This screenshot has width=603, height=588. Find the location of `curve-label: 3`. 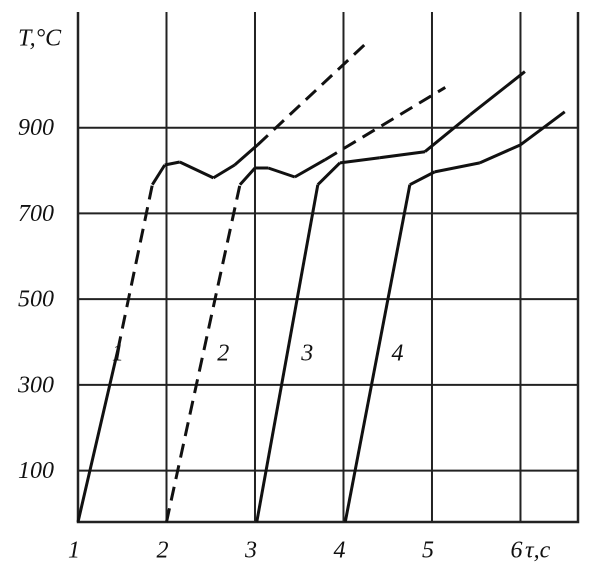

curve-label: 3 is located at coordinates (306, 354).